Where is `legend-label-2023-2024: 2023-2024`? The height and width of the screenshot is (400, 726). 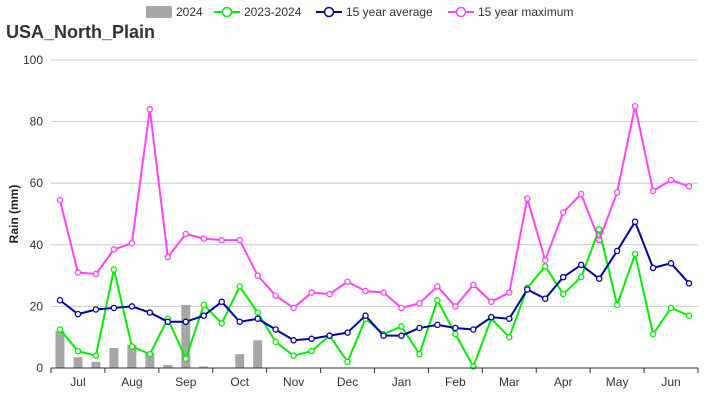 legend-label-2023-2024: 2023-2024 is located at coordinates (273, 12).